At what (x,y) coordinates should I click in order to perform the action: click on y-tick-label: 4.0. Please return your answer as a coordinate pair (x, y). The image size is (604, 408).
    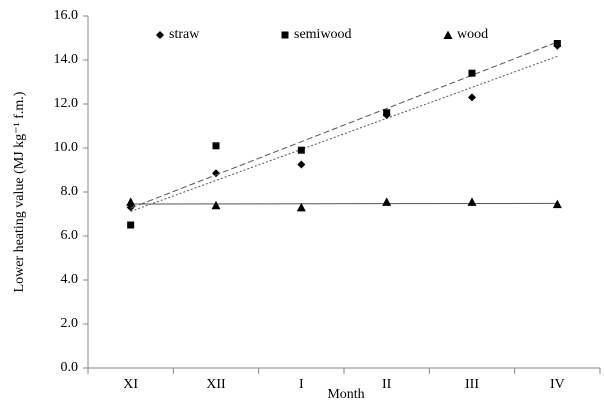
    Looking at the image, I should click on (70, 279).